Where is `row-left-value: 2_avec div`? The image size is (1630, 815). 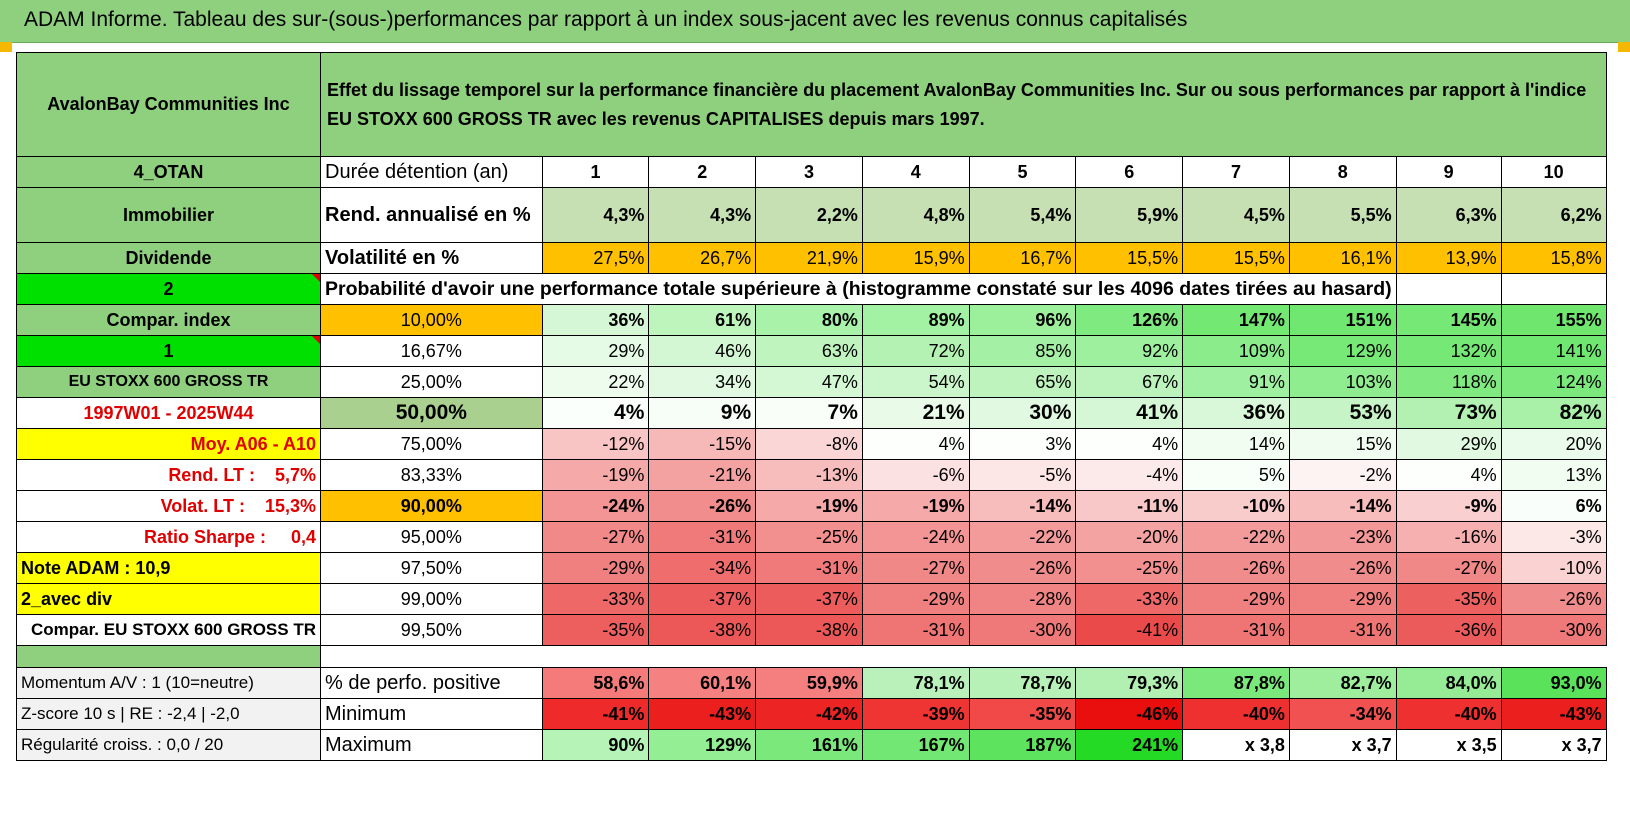
row-left-value: 2_avec div is located at coordinates (67, 598).